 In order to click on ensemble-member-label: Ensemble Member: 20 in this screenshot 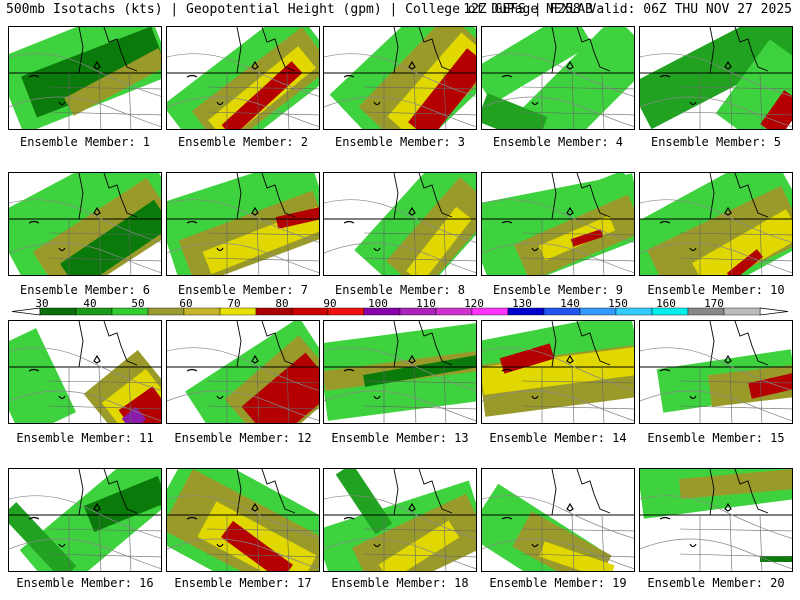, I will do `click(716, 583)`.